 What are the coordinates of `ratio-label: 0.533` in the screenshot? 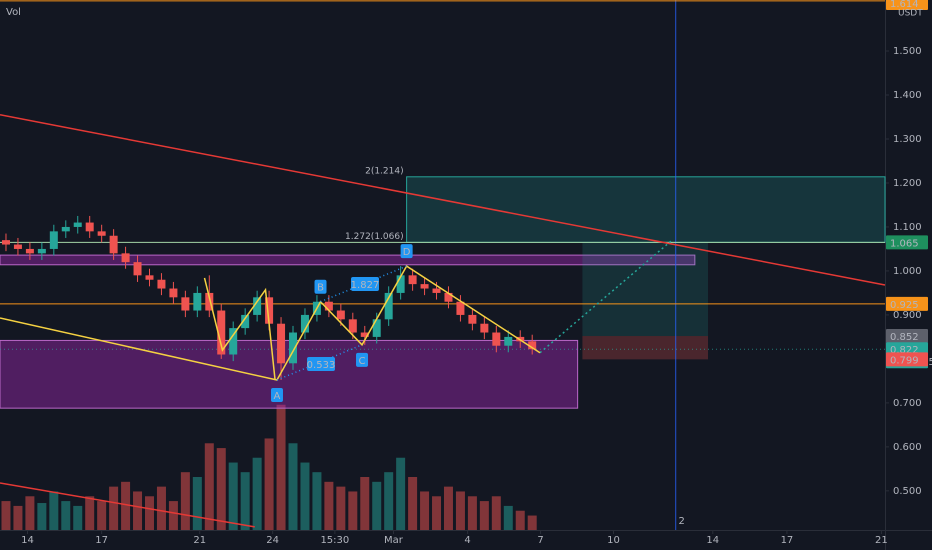 It's located at (321, 365).